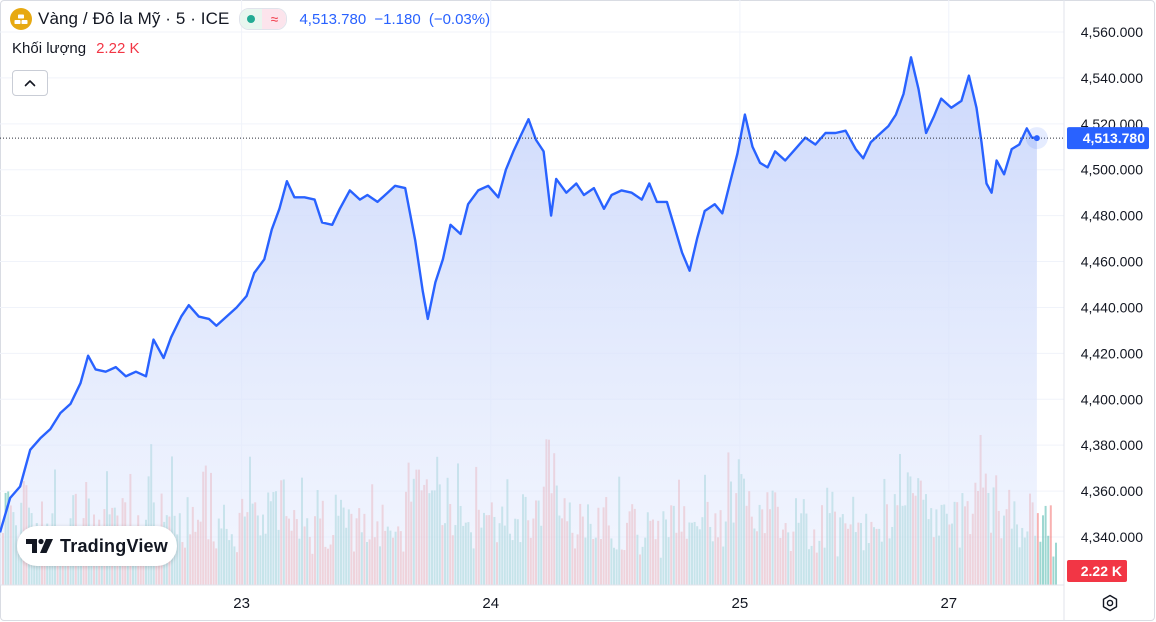 The image size is (1156, 622). I want to click on y-tick-label: 4,500.000, so click(1112, 170).